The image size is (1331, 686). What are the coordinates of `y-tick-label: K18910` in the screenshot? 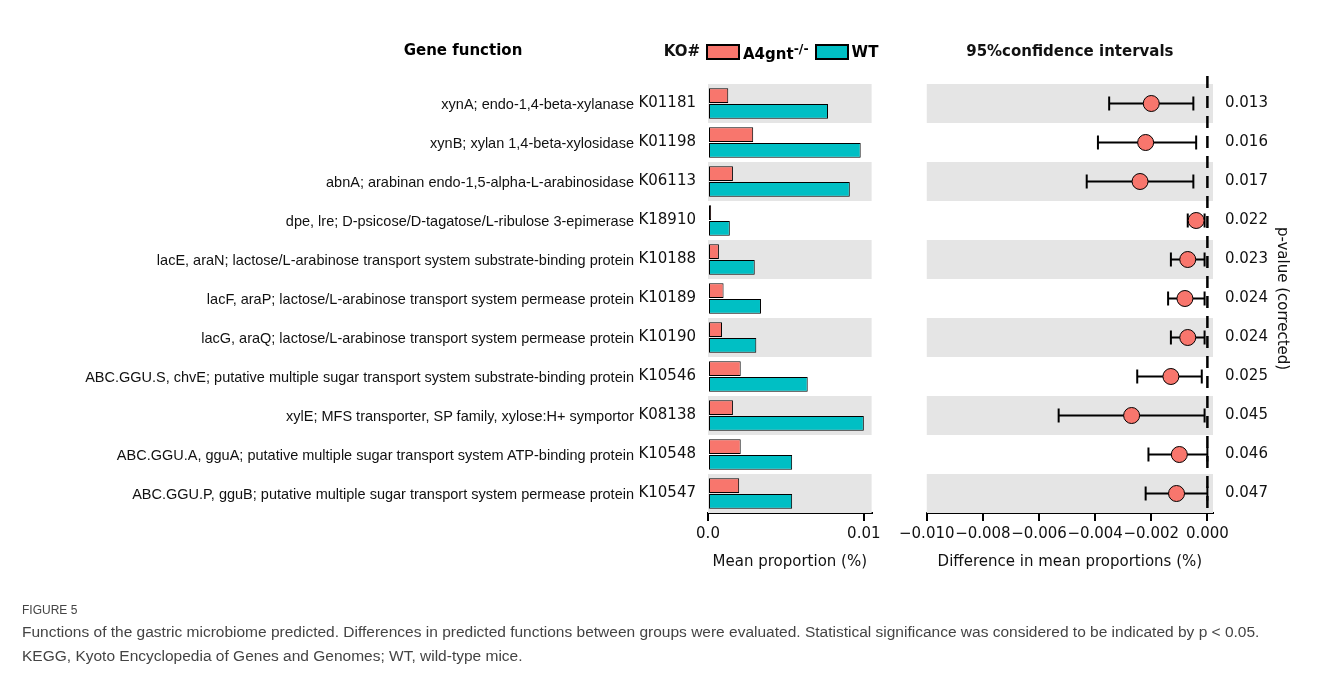 It's located at (667, 219).